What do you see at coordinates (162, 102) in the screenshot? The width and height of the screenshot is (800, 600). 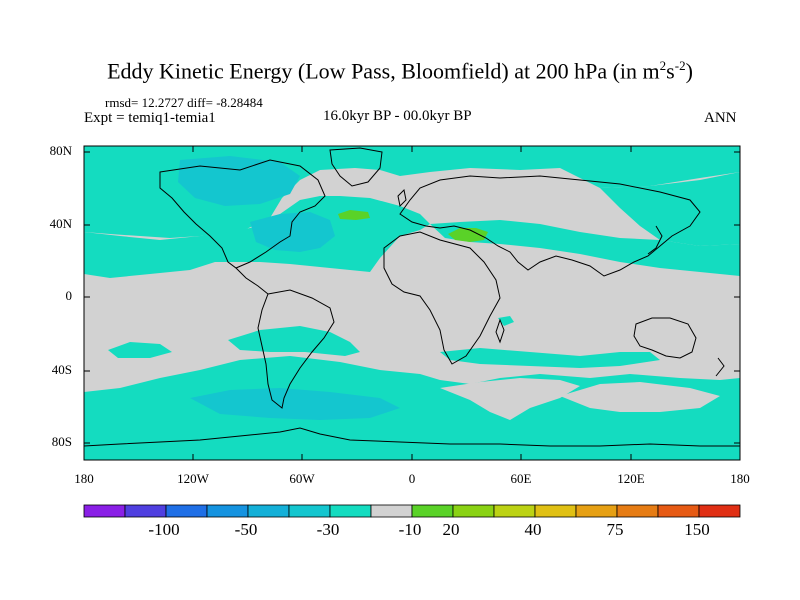 I see `rmsd-value: 12.2727` at bounding box center [162, 102].